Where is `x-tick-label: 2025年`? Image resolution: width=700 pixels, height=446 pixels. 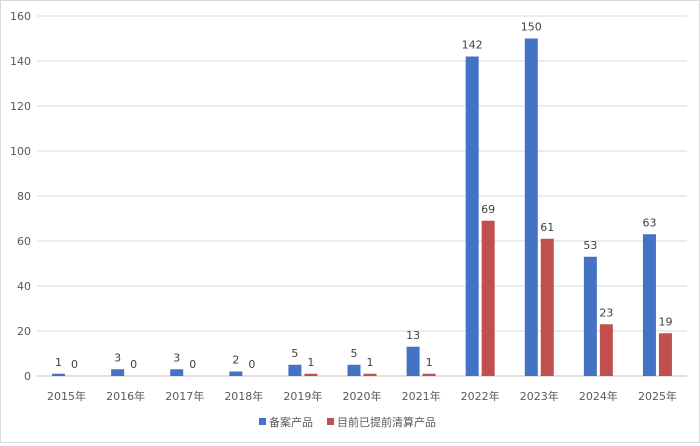
x-tick-label: 2025年 is located at coordinates (657, 396).